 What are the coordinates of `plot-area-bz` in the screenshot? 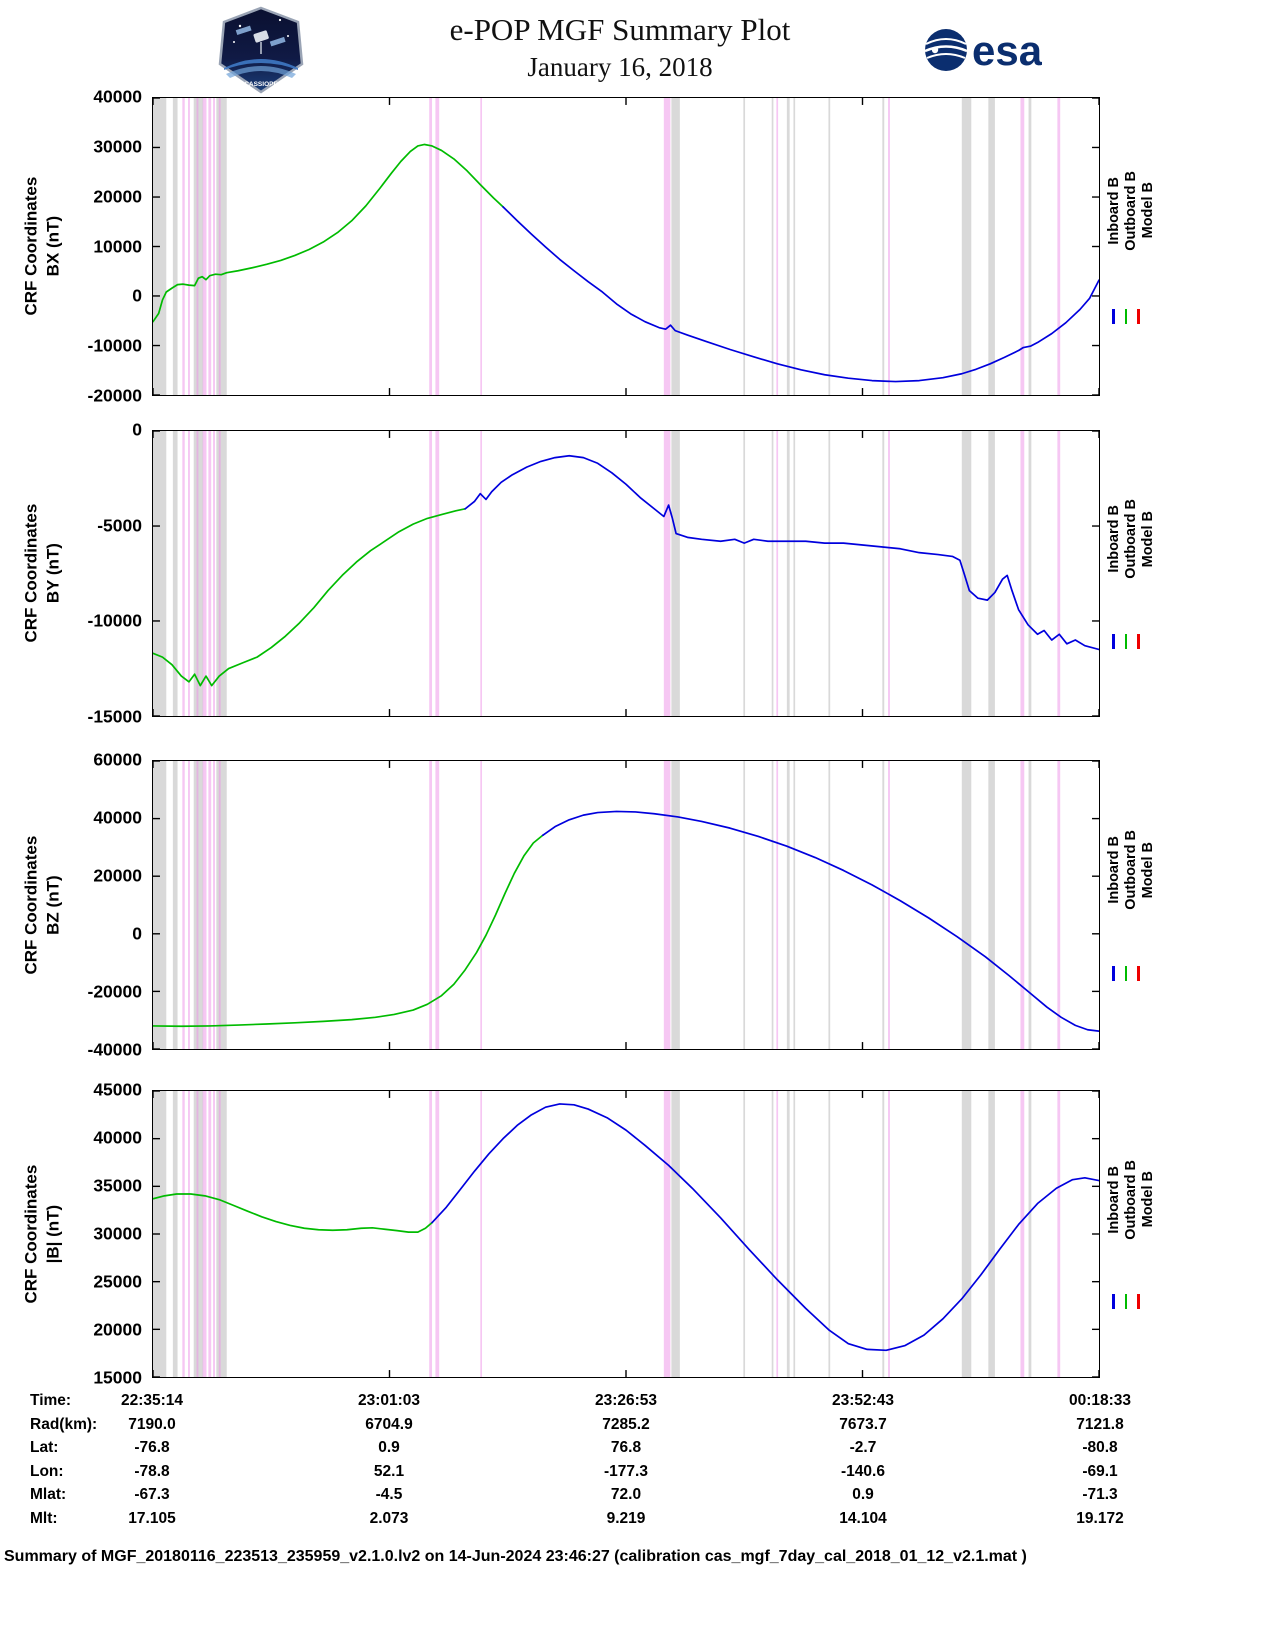 It's located at (626, 905).